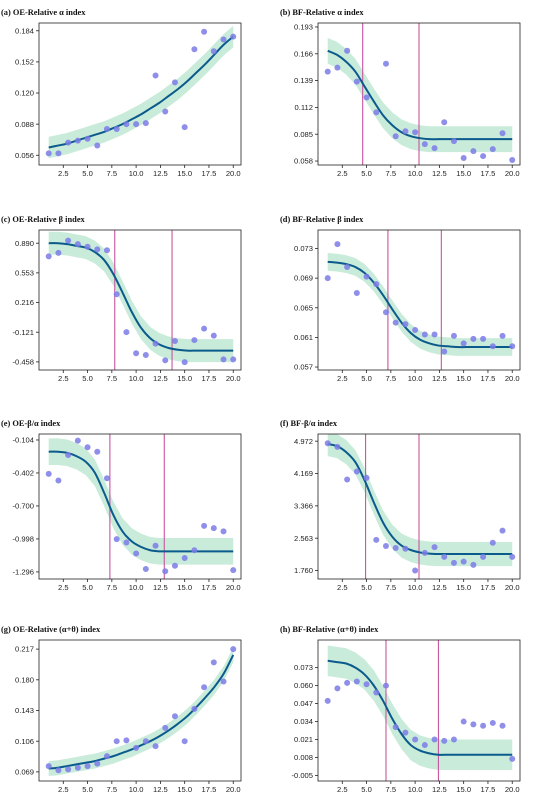 The height and width of the screenshot is (807, 550). Describe the element at coordinates (141, 712) in the screenshot. I see `fitted-curve` at that location.